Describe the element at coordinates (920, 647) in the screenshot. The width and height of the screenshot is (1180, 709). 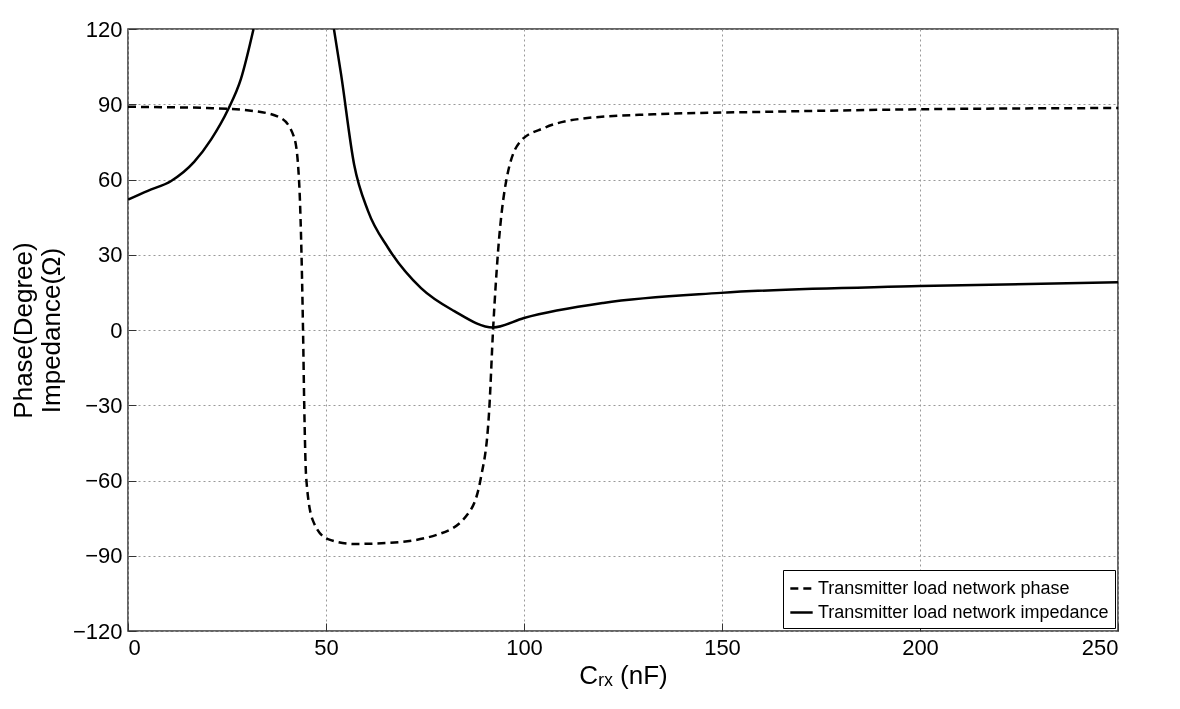
I see `x-tick-label: 200` at that location.